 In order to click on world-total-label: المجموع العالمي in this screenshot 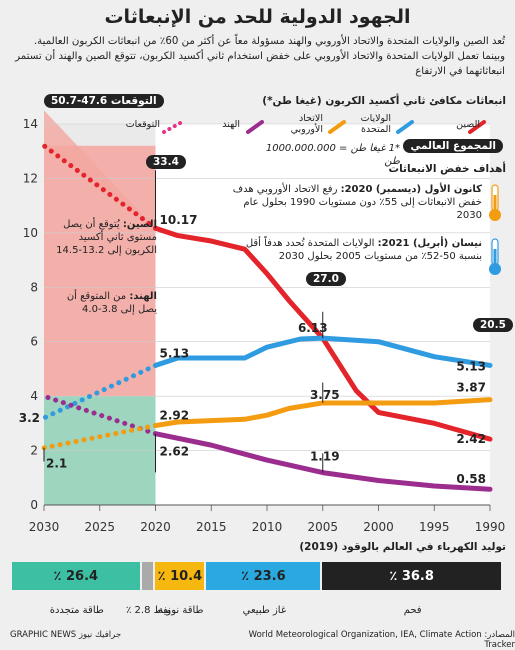, I will do `click(453, 146)`.